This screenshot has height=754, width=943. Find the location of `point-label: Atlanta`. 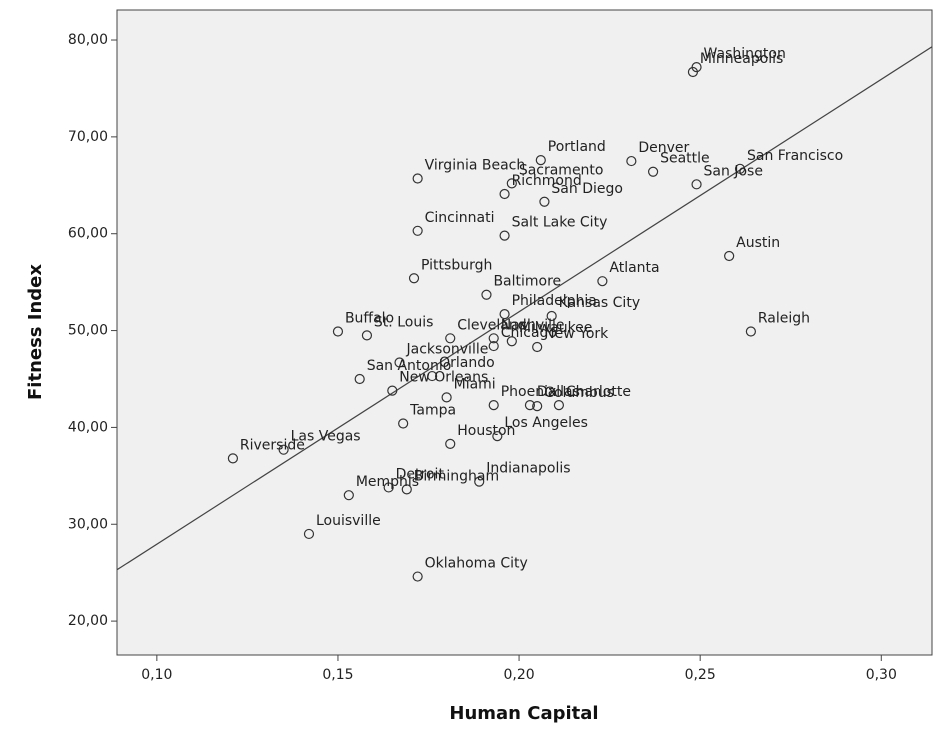

point-label: Atlanta is located at coordinates (634, 268).